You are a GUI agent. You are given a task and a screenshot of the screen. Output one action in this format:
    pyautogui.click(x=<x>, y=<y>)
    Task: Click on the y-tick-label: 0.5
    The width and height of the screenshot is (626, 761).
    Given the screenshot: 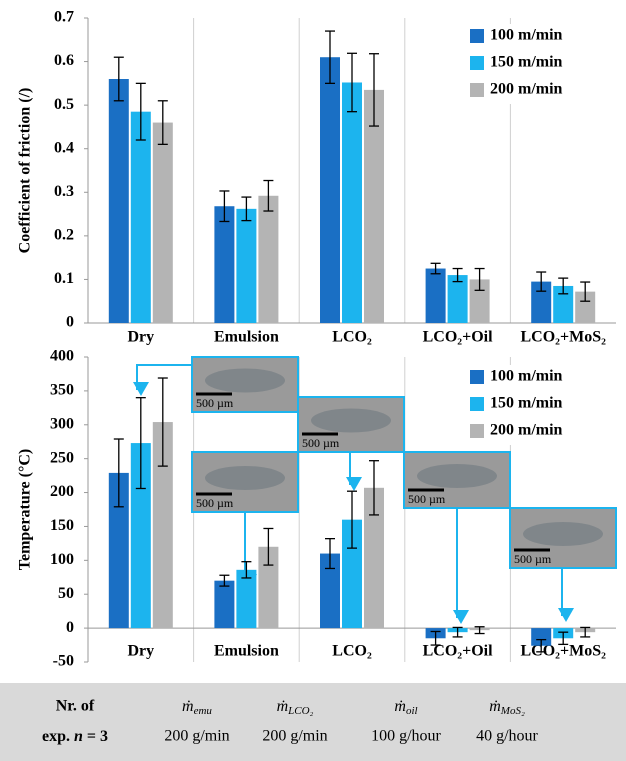 What is the action you would take?
    pyautogui.click(x=64, y=104)
    